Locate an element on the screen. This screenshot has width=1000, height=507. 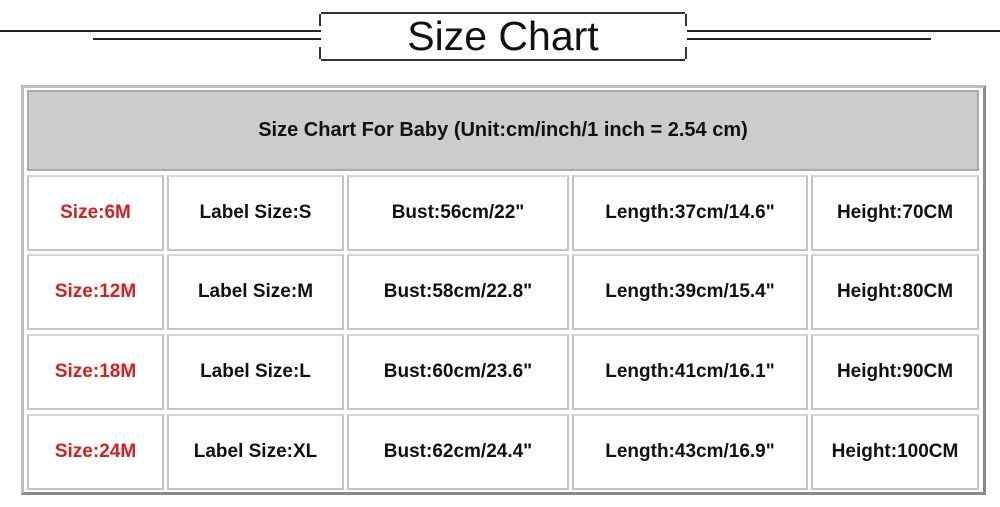
cell-size: Size:24M is located at coordinates (95, 452).